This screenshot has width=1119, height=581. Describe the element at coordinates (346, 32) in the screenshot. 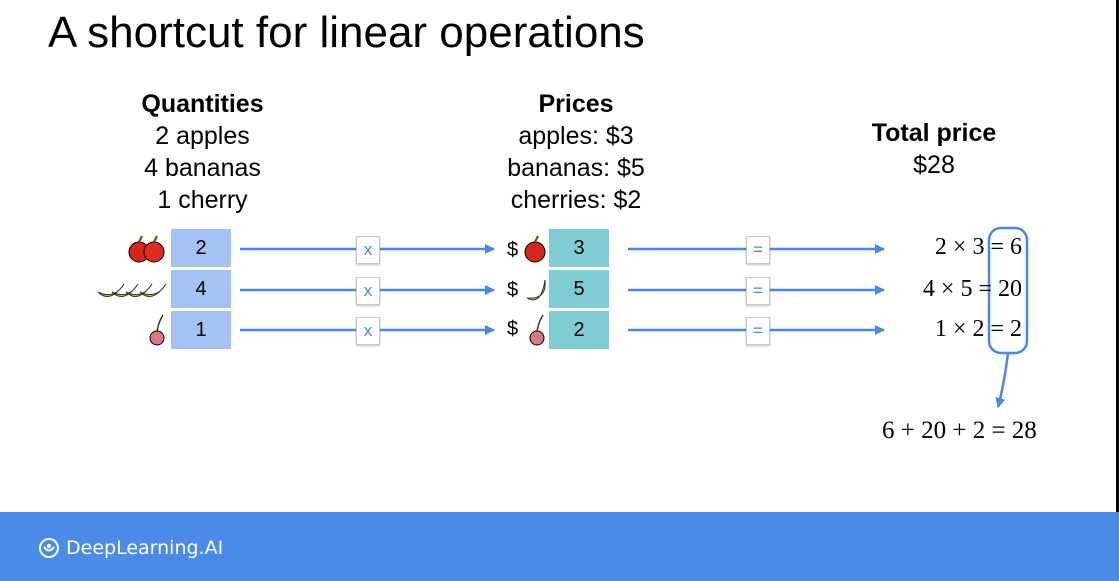

I see `page-title: A shortcut for linear operations` at that location.